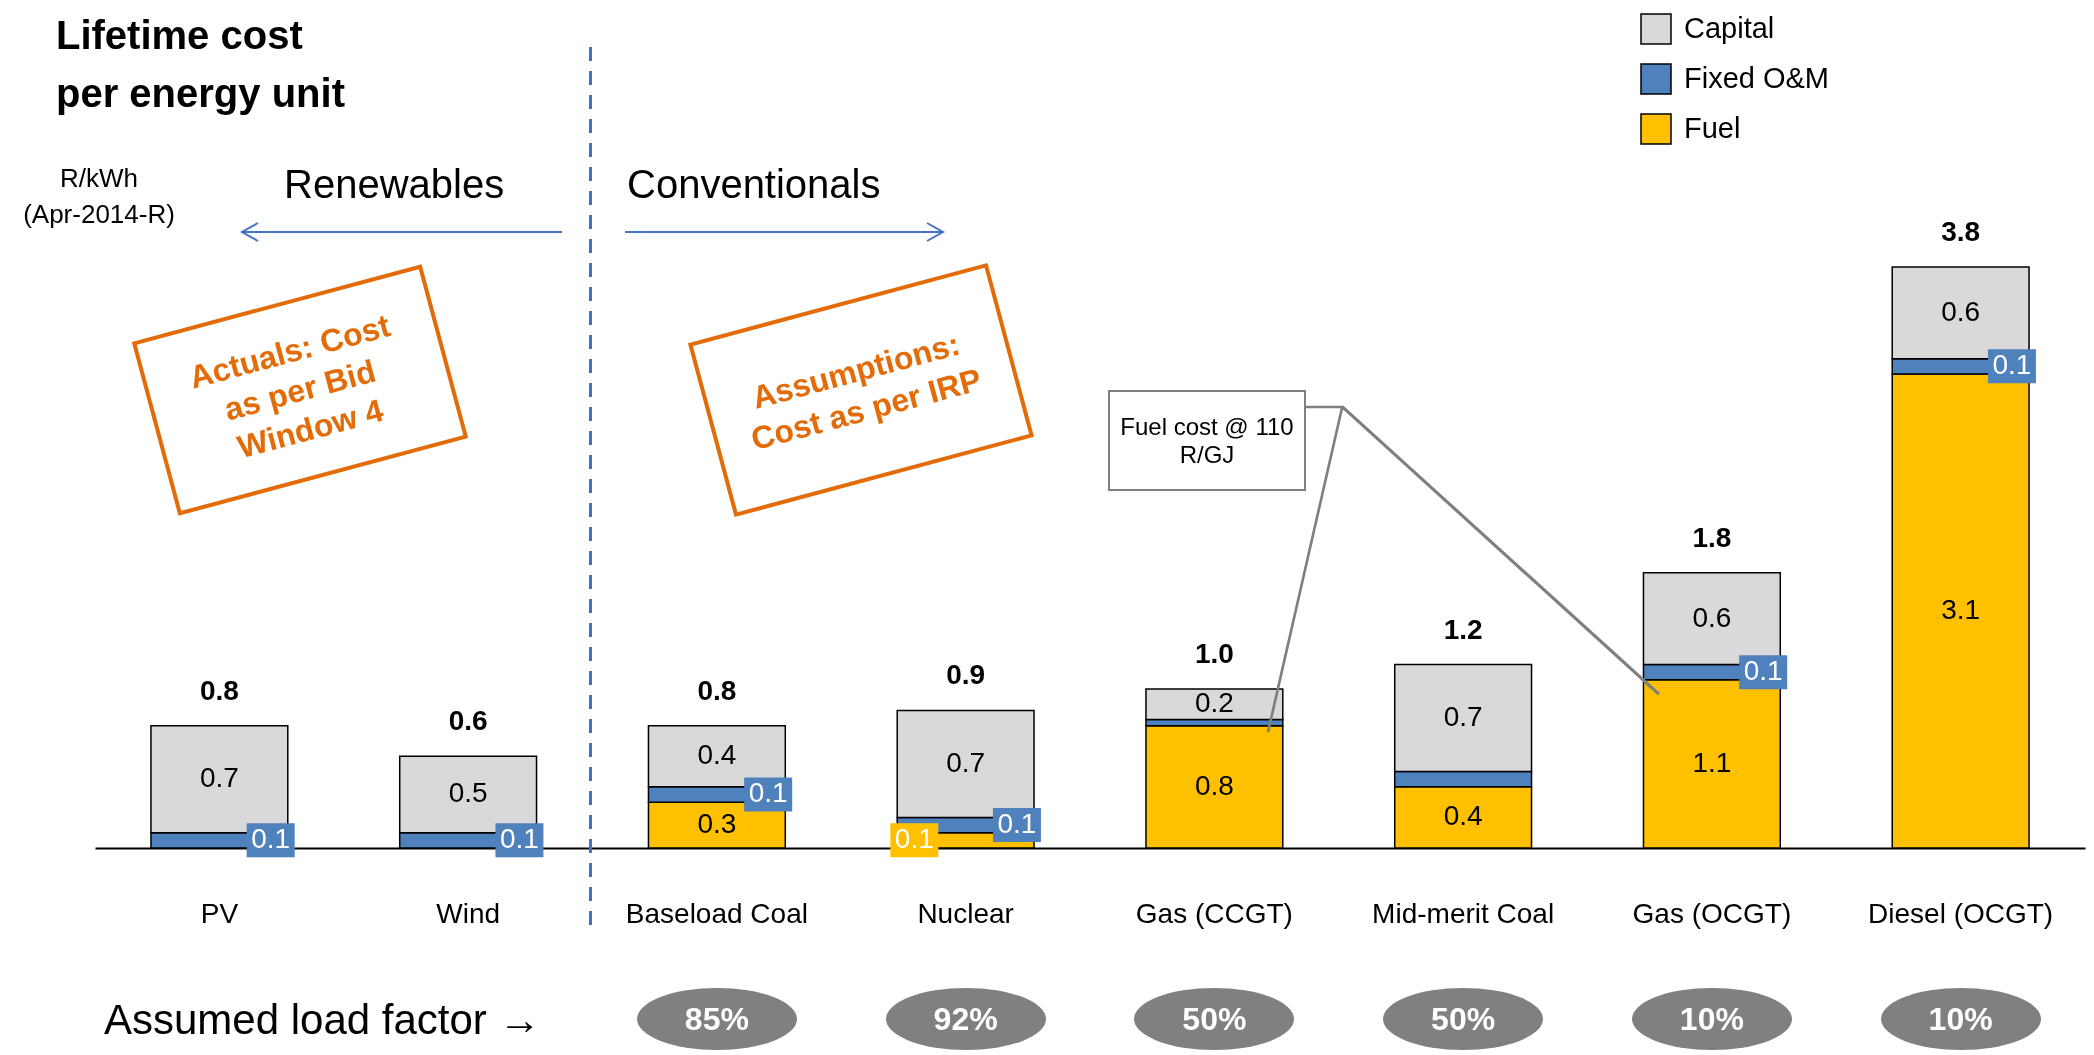  I want to click on legend-label: Fixed O&M, so click(1757, 78).